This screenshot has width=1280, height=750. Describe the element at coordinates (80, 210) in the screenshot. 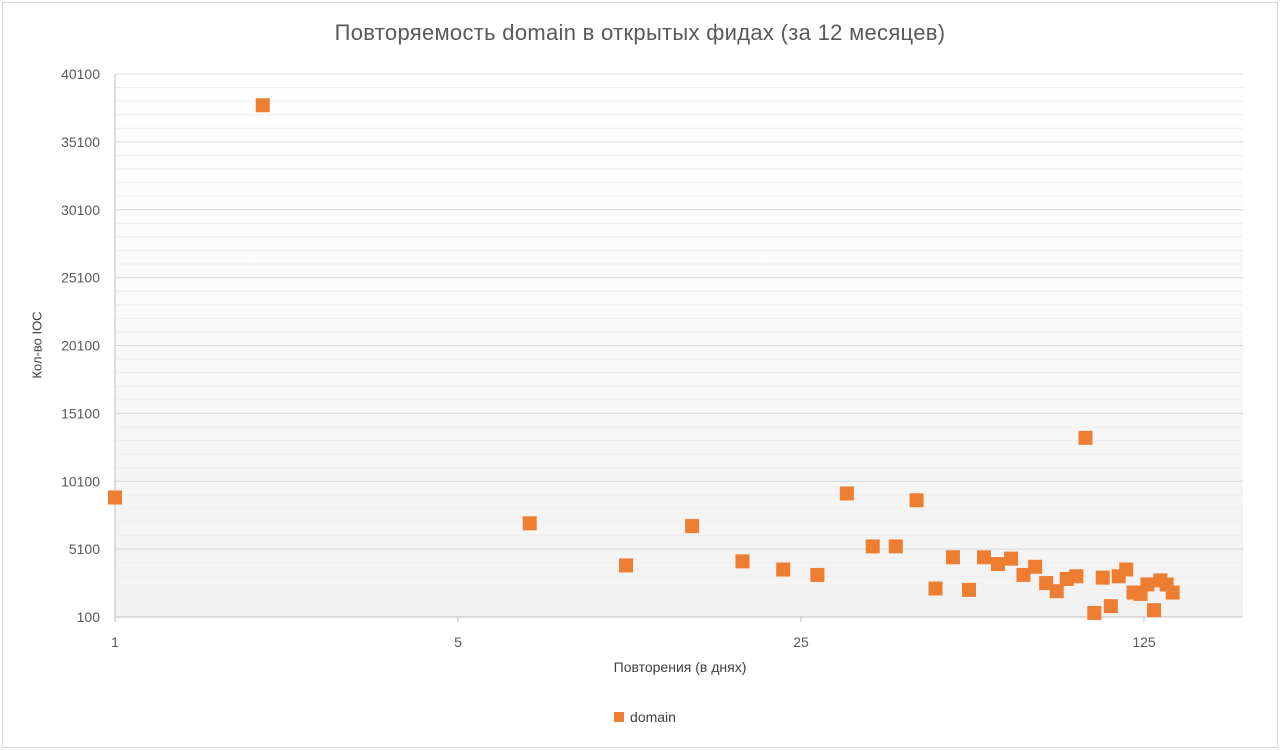

I see `y-tick-label: 30100` at that location.